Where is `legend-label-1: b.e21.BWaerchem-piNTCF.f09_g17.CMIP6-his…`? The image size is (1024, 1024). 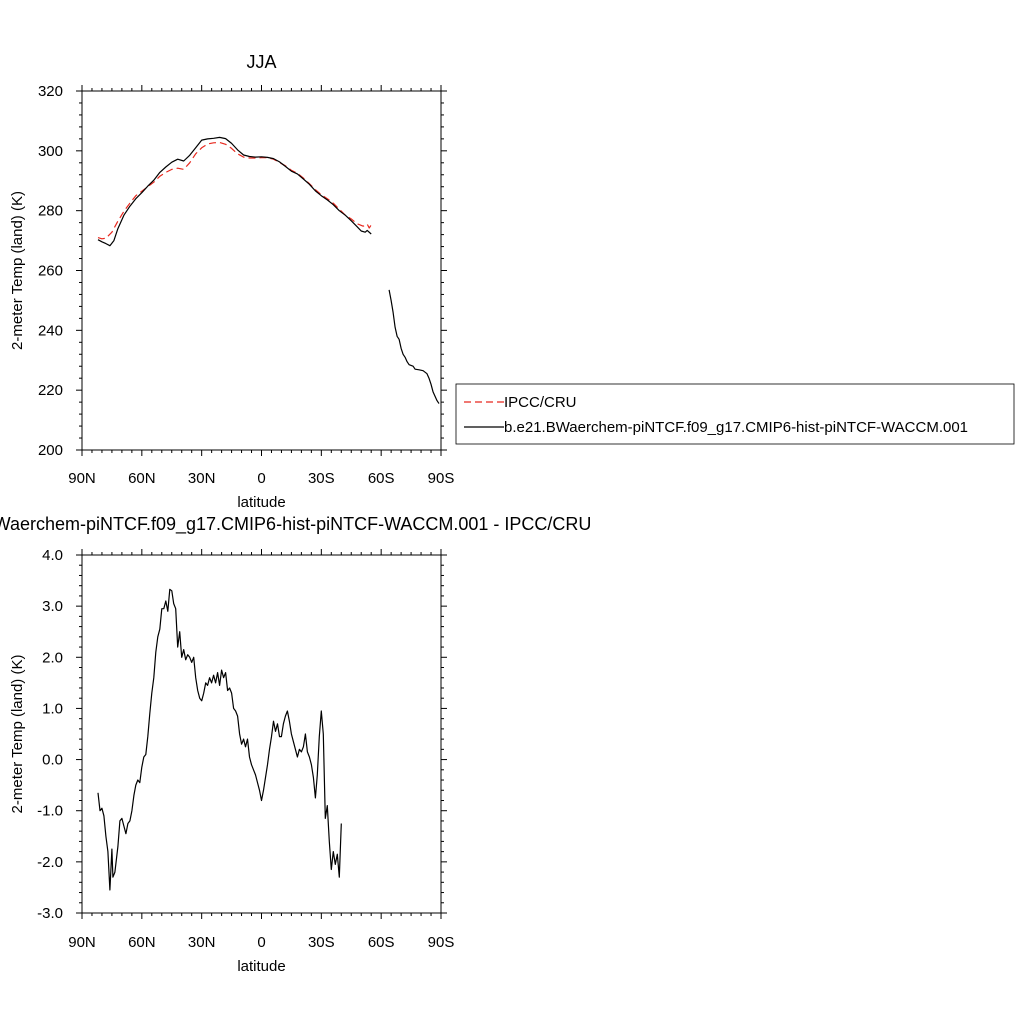
legend-label-1: b.e21.BWaerchem-piNTCF.f09_g17.CMIP6-his… is located at coordinates (736, 427).